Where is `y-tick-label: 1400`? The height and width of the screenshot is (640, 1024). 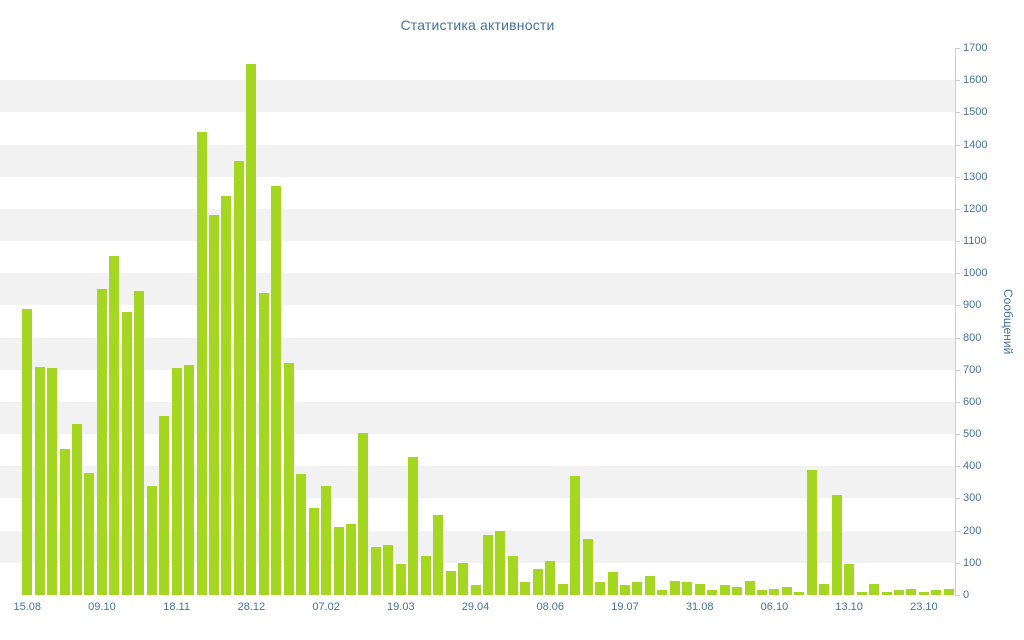 y-tick-label: 1400 is located at coordinates (975, 144).